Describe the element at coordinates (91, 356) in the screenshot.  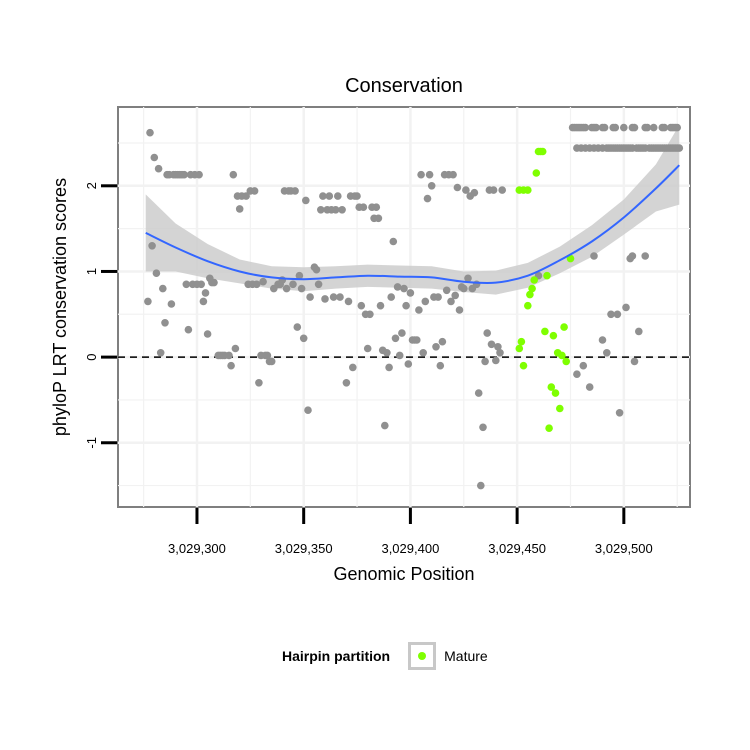
I see `y-tick-label: 0` at that location.